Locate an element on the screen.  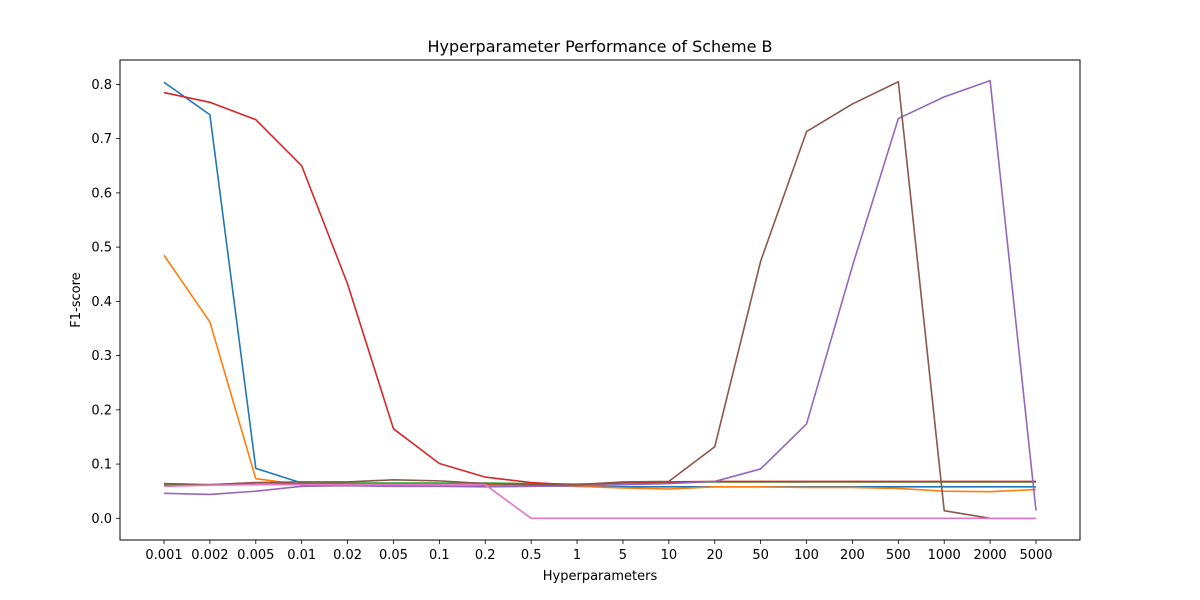
x-tick-label: 500 is located at coordinates (898, 555).